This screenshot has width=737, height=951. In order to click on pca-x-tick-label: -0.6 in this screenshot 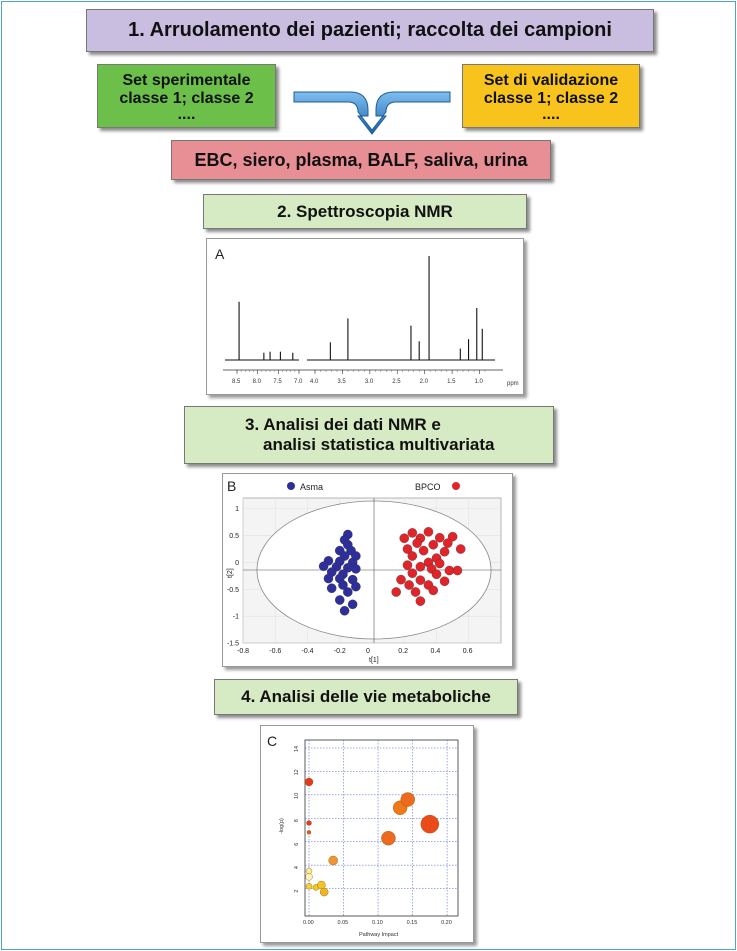, I will do `click(275, 651)`.